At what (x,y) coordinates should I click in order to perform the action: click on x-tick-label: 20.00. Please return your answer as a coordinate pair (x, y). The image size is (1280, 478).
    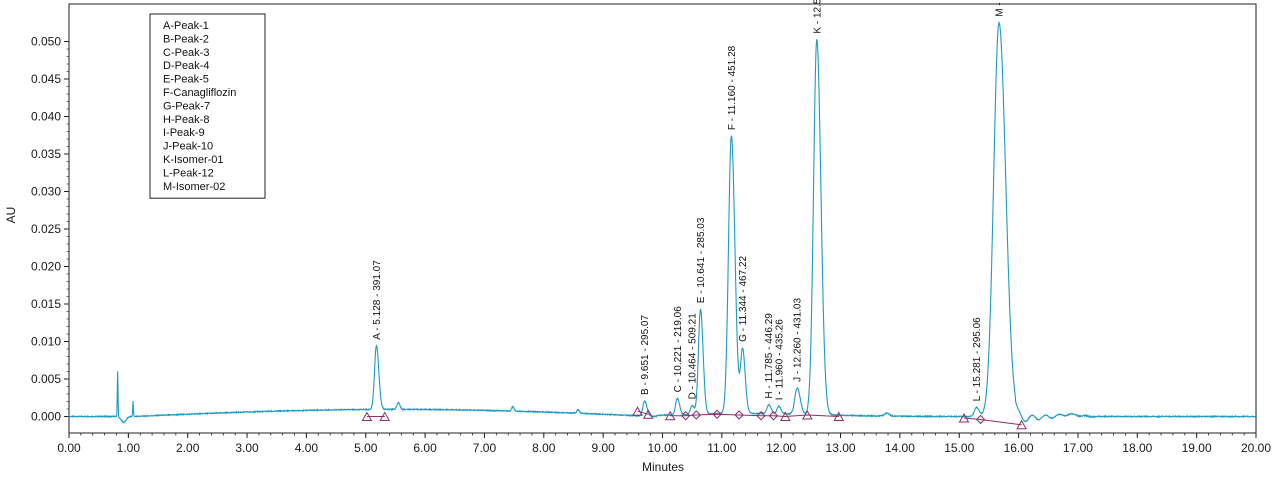
    Looking at the image, I should click on (1256, 448).